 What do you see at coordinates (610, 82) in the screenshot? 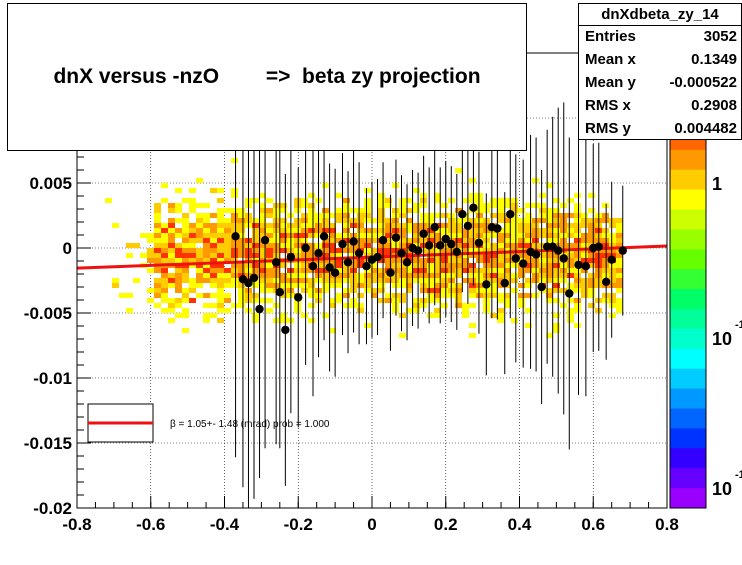
I see `stat-label: Mean y` at bounding box center [610, 82].